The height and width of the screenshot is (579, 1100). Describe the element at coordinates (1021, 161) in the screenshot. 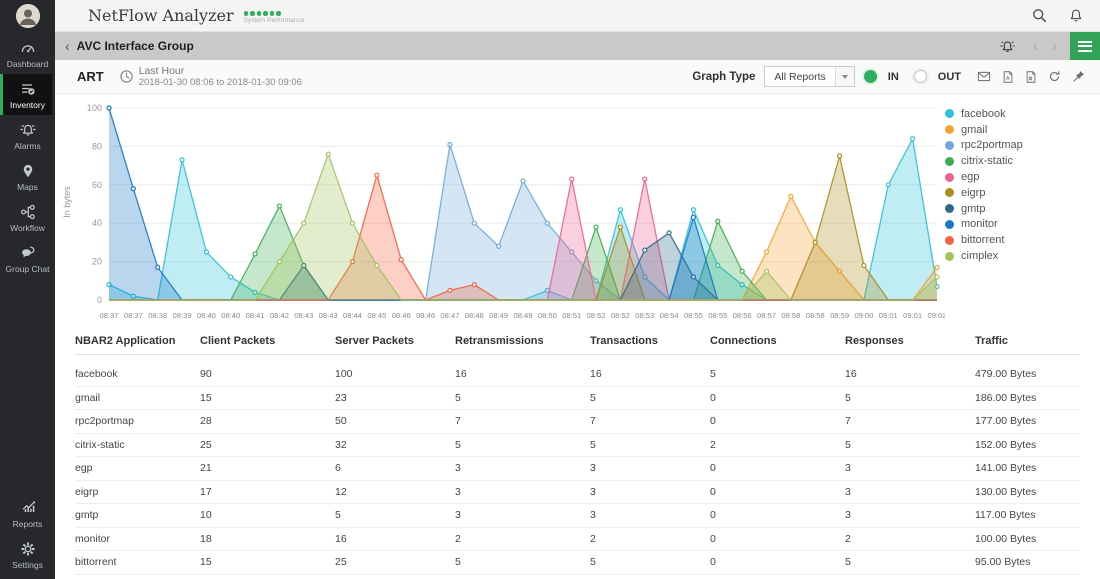

I see `legend-item-citrix-static: citrix-static` at that location.